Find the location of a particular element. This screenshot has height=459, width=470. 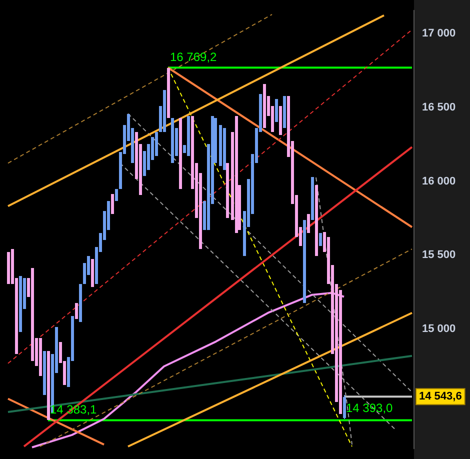

y-tick-label: 15 500 is located at coordinates (439, 255).